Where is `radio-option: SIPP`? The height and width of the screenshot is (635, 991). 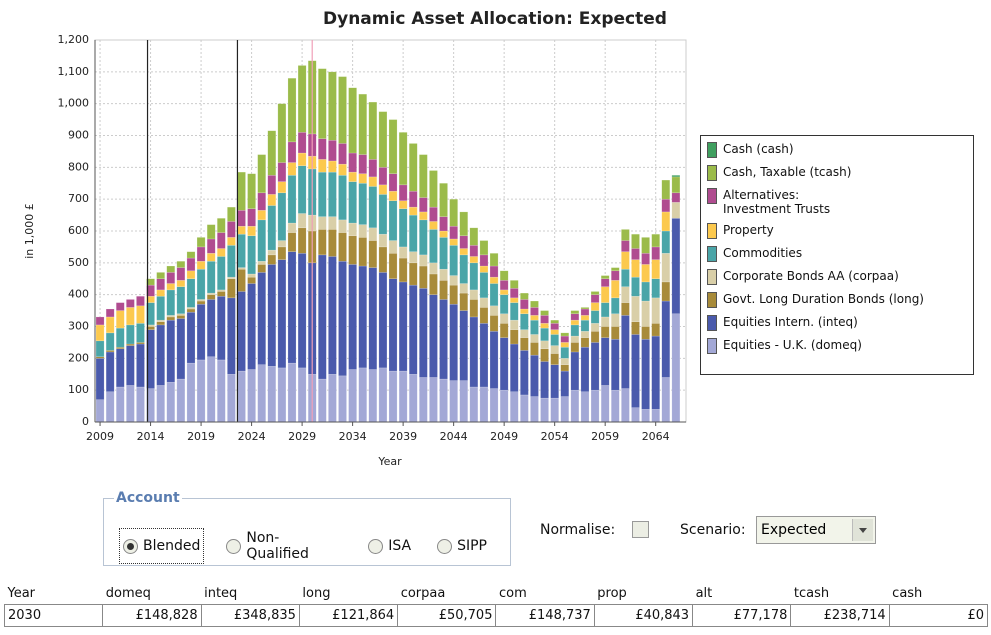 radio-option: SIPP is located at coordinates (462, 546).